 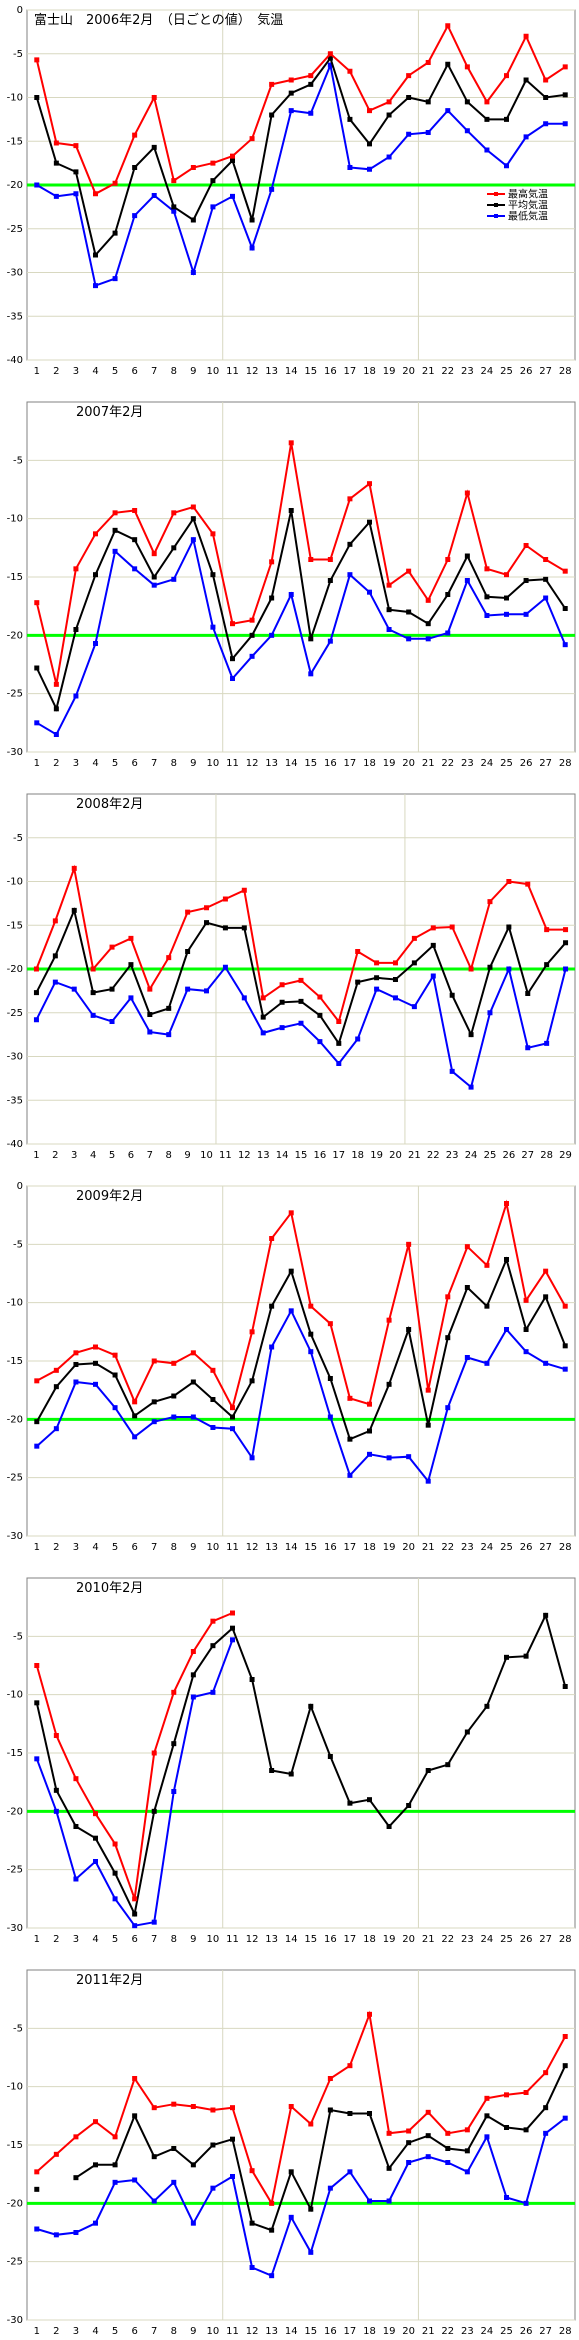 I want to click on x-tick-label: 9, so click(x=193, y=763).